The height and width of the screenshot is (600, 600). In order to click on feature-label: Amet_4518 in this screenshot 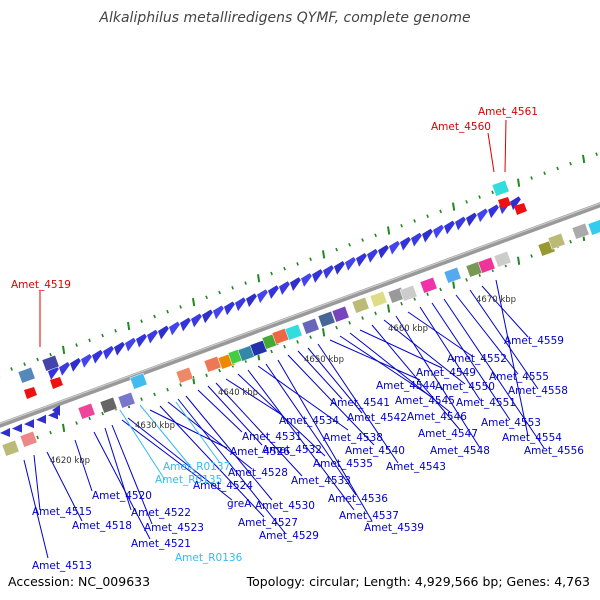, I will do `click(102, 526)`.